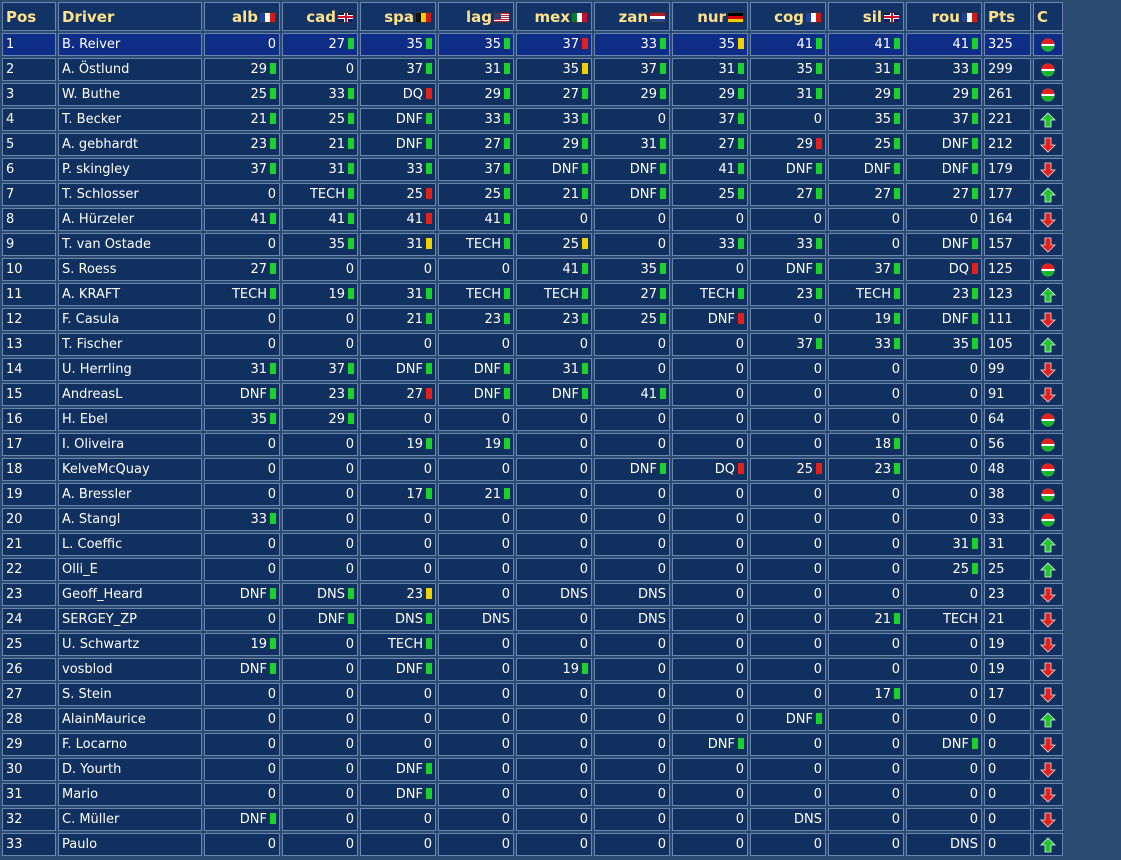 This screenshot has width=1121, height=860. What do you see at coordinates (130, 819) in the screenshot?
I see `driver-name-cell: C. Müller` at bounding box center [130, 819].